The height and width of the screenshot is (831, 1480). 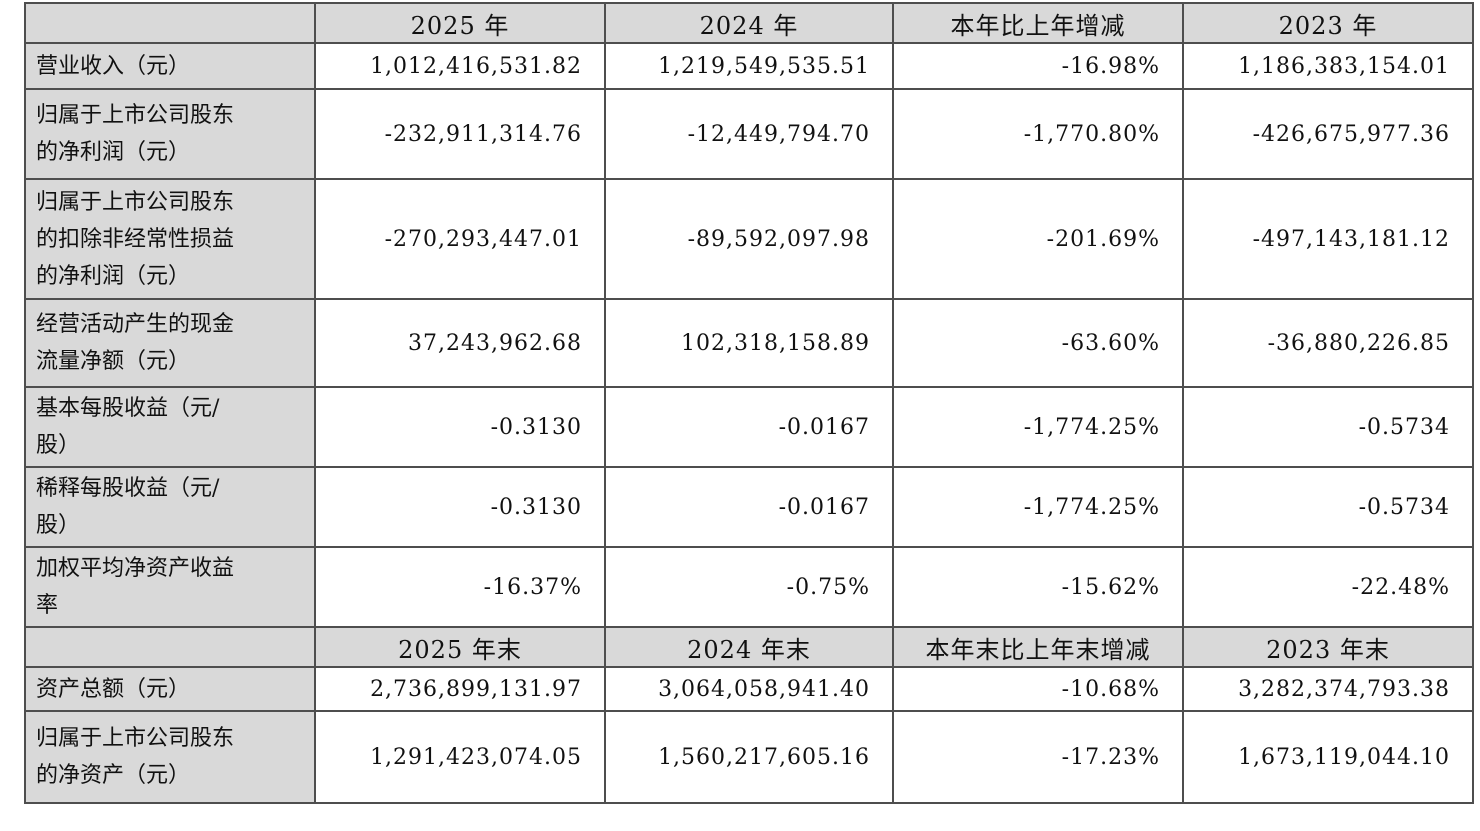 I want to click on header-end-2025: 2025 年末, so click(x=460, y=647).